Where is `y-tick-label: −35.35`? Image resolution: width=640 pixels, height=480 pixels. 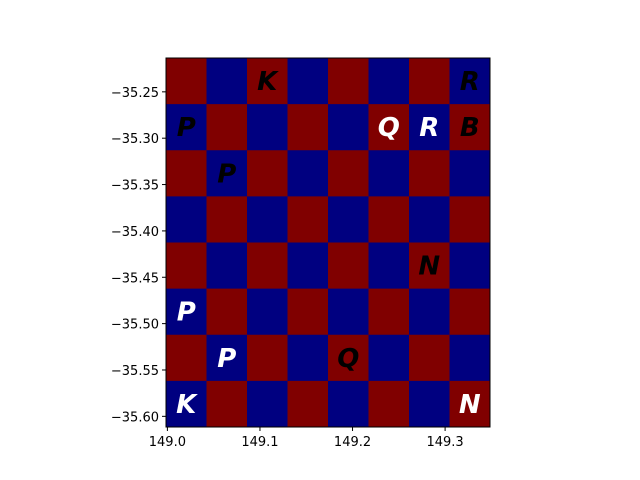
y-tick-label: −35.35 is located at coordinates (135, 186).